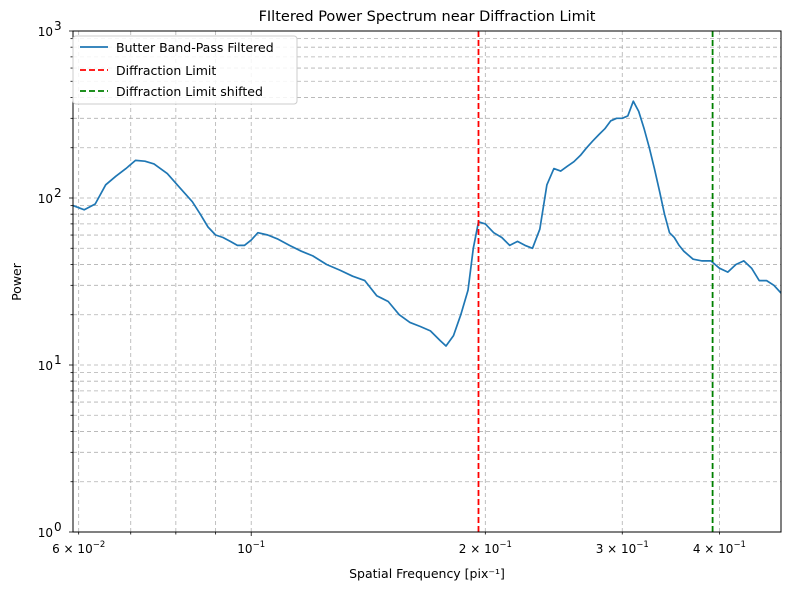  Describe the element at coordinates (622, 548) in the screenshot. I see `x-tick-label: 3 × 10⁻¹` at that location.